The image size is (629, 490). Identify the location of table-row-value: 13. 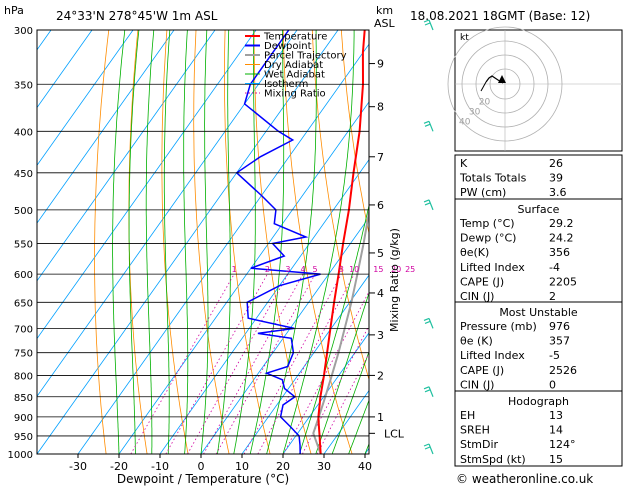
(556, 415).